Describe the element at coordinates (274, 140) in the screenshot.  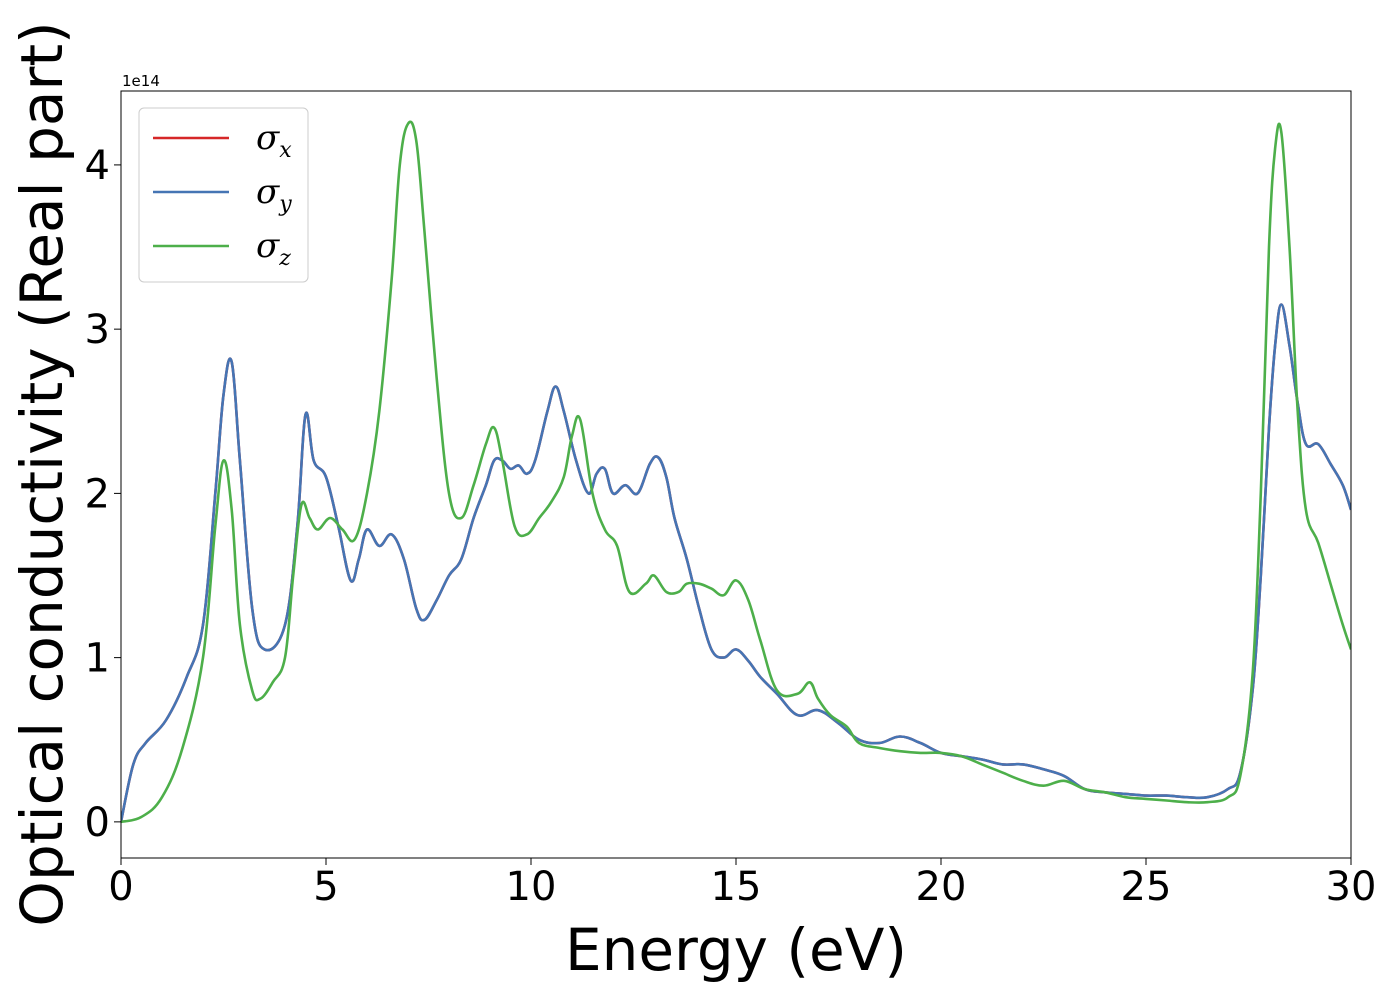
I see `legend-label-x: σx` at that location.